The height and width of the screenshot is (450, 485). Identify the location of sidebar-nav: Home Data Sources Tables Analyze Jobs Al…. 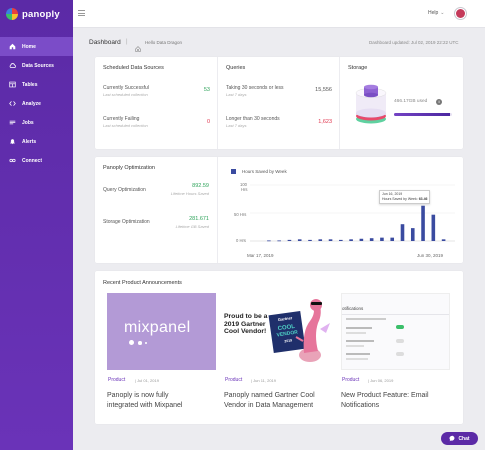
(36, 103).